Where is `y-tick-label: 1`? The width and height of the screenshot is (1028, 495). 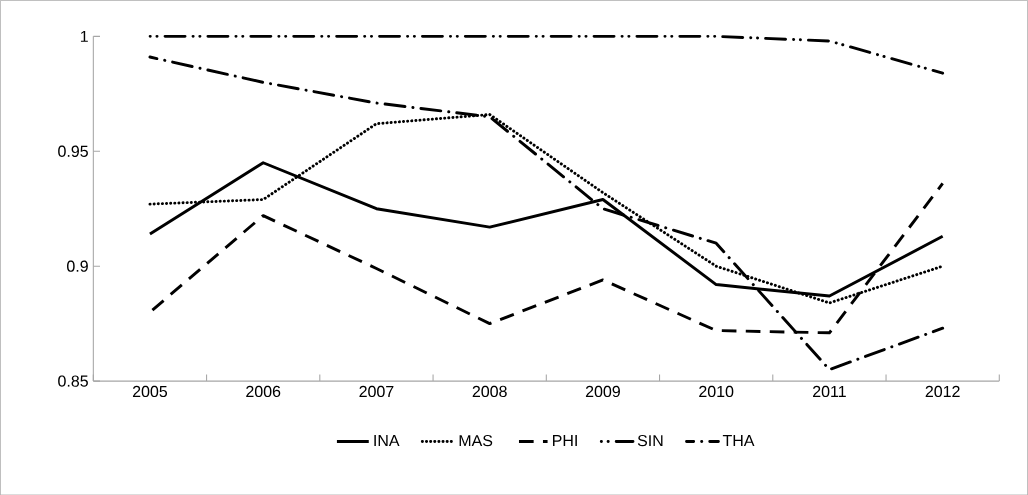
y-tick-label: 1 is located at coordinates (84, 36).